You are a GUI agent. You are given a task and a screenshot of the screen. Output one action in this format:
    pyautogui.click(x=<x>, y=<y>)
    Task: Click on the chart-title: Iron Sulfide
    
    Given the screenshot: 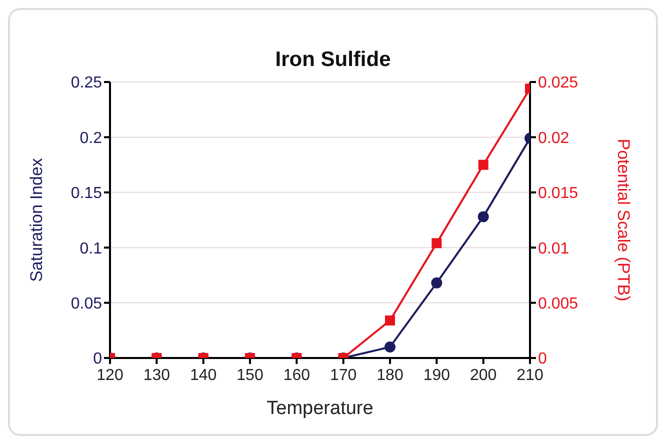 What is the action you would take?
    pyautogui.click(x=333, y=59)
    